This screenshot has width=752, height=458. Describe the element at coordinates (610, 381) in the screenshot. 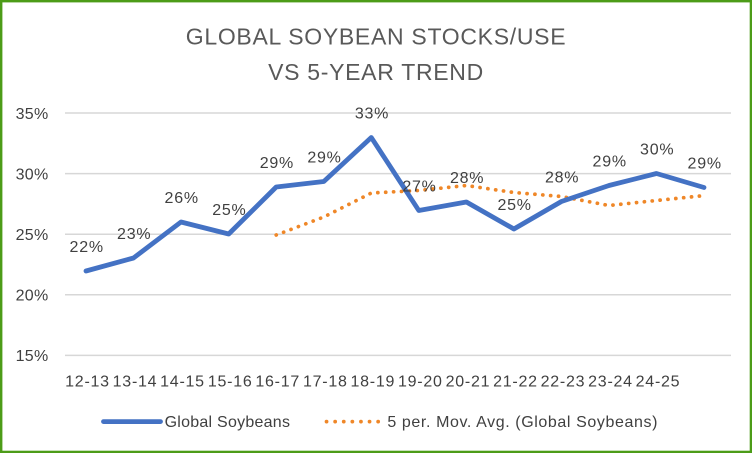

I see `svg-text: 23-24` at that location.